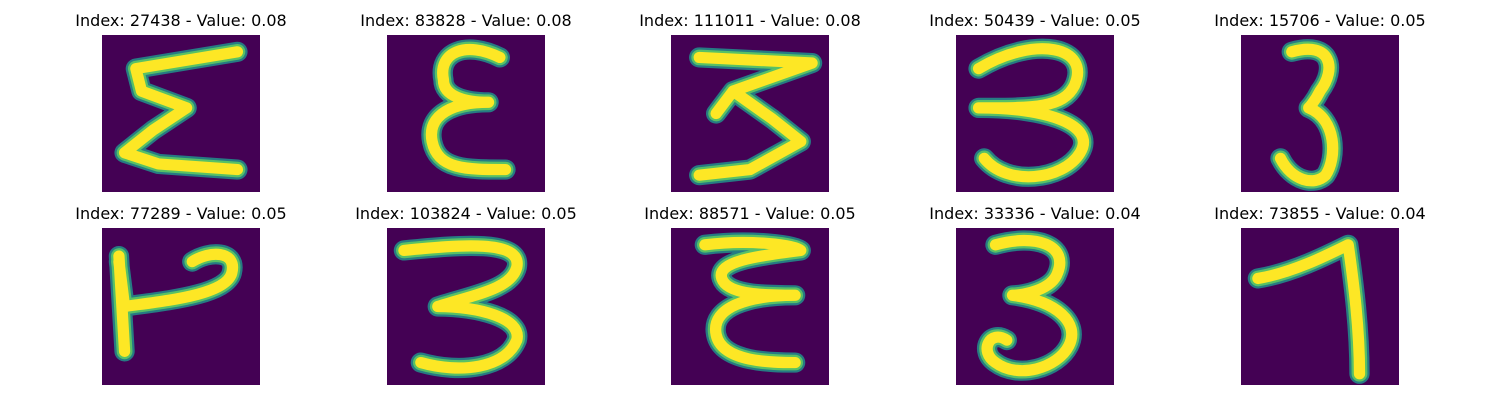 This screenshot has width=1500, height=400. What do you see at coordinates (466, 213) in the screenshot?
I see `panel-title: Index: 103824 - Value: 0.05` at bounding box center [466, 213].